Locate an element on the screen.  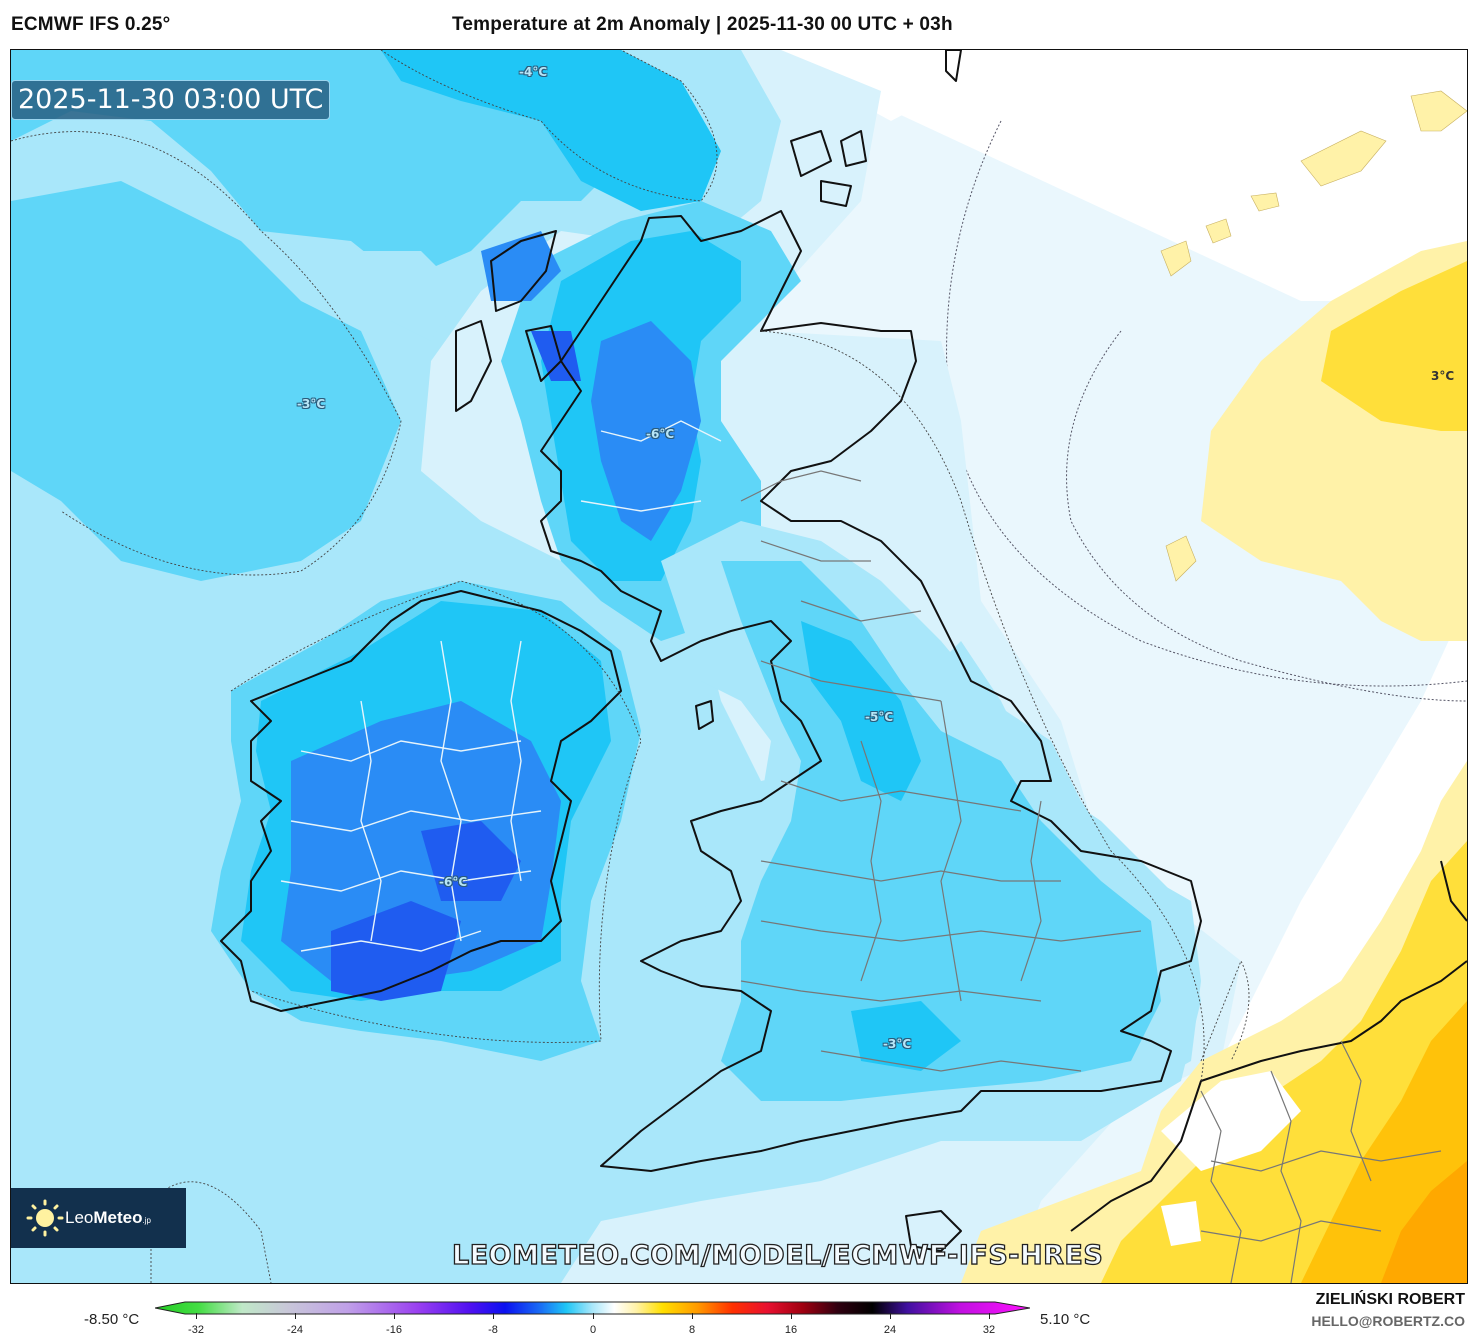
colorbar-tick-label: 32 is located at coordinates (989, 1330).